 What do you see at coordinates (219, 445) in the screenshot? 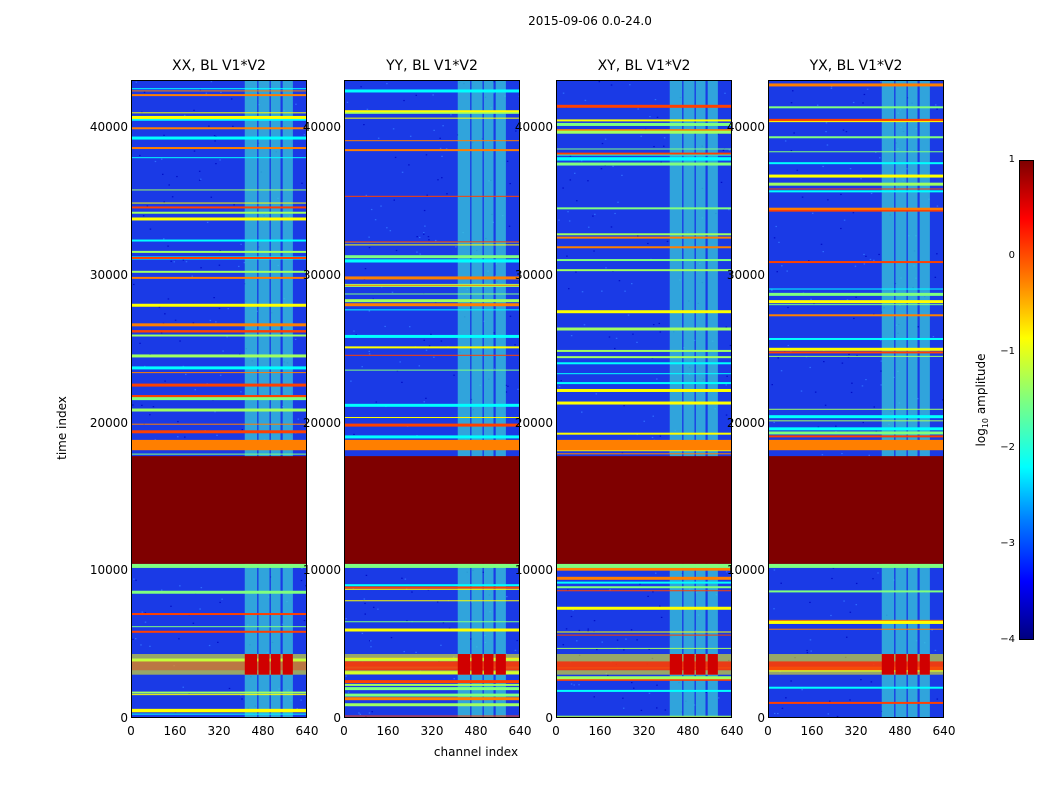
I see `saturated-band` at bounding box center [219, 445].